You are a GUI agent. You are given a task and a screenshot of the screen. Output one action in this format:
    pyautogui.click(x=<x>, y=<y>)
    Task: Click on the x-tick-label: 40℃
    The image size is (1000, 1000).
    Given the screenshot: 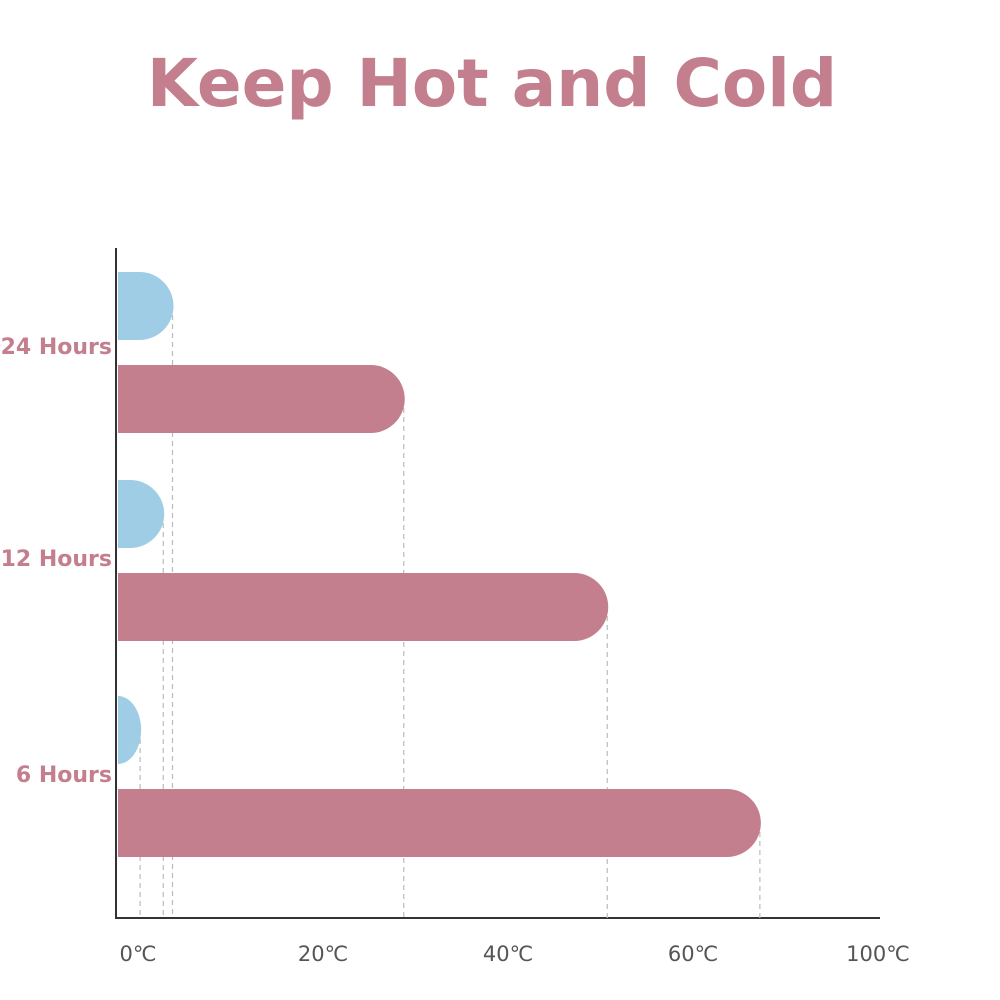 What is the action you would take?
    pyautogui.click(x=508, y=954)
    